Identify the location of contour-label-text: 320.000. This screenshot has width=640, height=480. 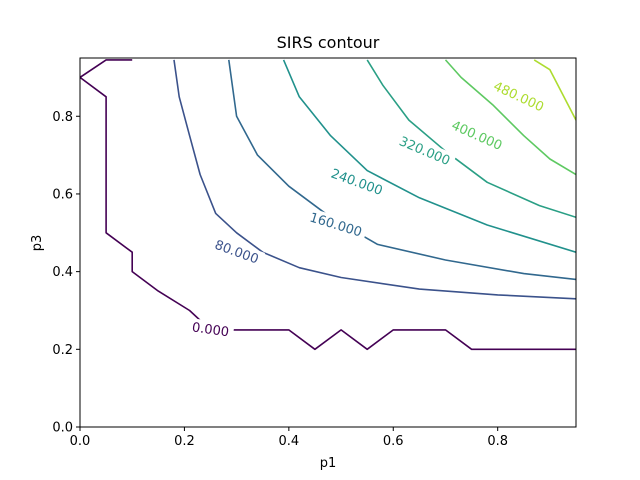
(424, 151).